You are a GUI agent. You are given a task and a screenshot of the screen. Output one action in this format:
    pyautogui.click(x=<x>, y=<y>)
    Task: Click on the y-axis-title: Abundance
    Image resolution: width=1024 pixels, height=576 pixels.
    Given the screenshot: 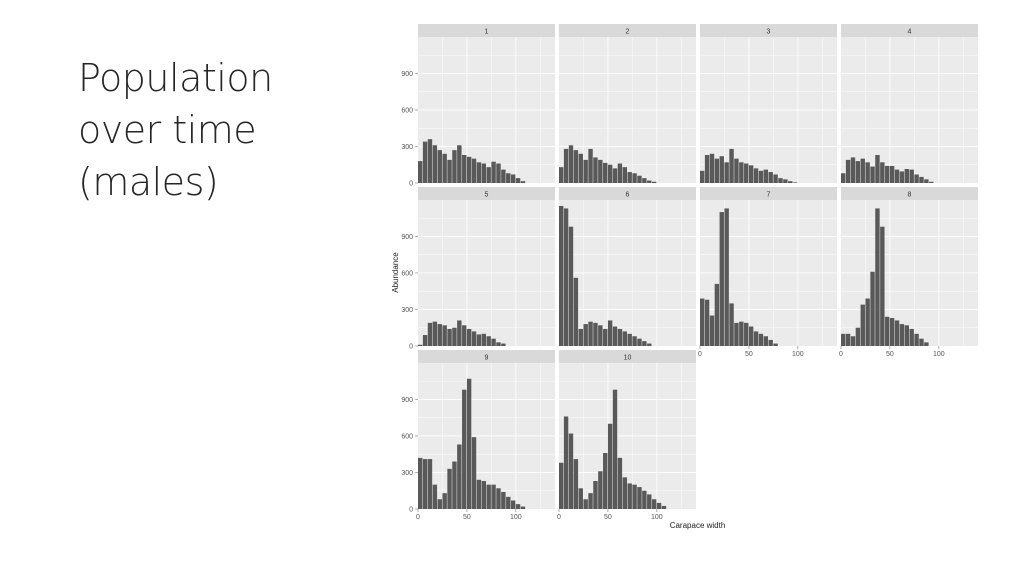 What is the action you would take?
    pyautogui.click(x=395, y=272)
    